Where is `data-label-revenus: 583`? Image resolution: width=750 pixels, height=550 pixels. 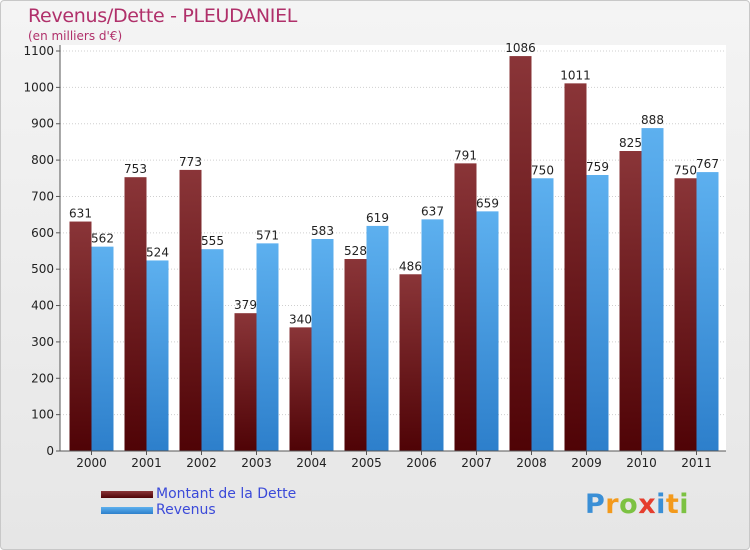
data-label-revenus: 583 is located at coordinates (322, 231).